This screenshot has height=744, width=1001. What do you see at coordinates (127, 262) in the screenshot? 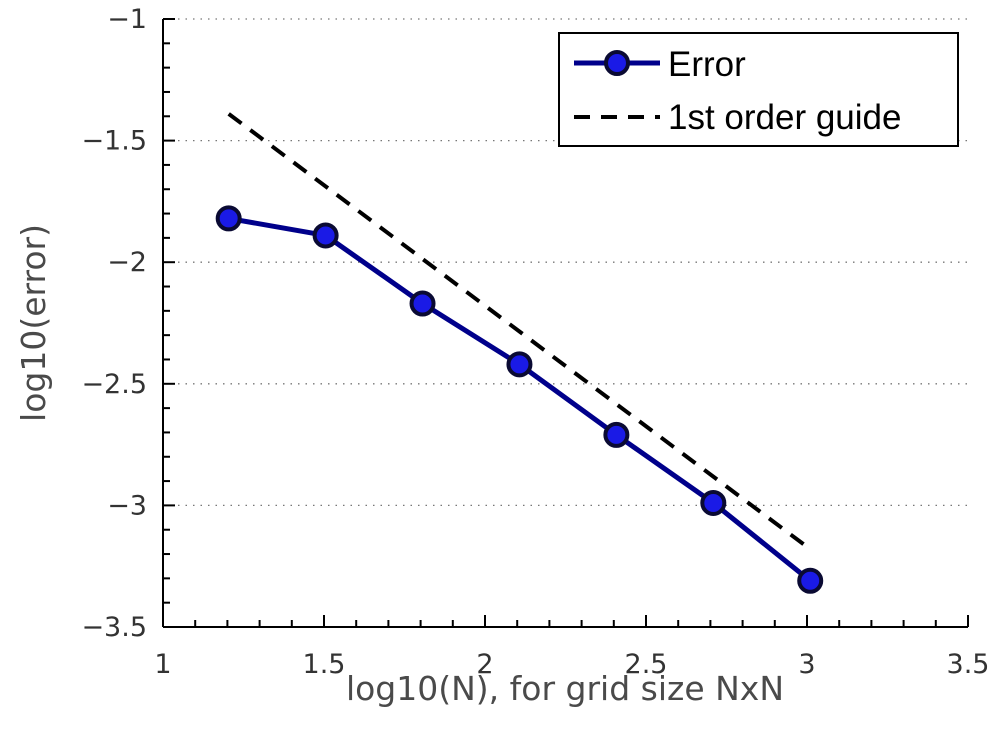
I see `y-tick-label: −2` at bounding box center [127, 262].